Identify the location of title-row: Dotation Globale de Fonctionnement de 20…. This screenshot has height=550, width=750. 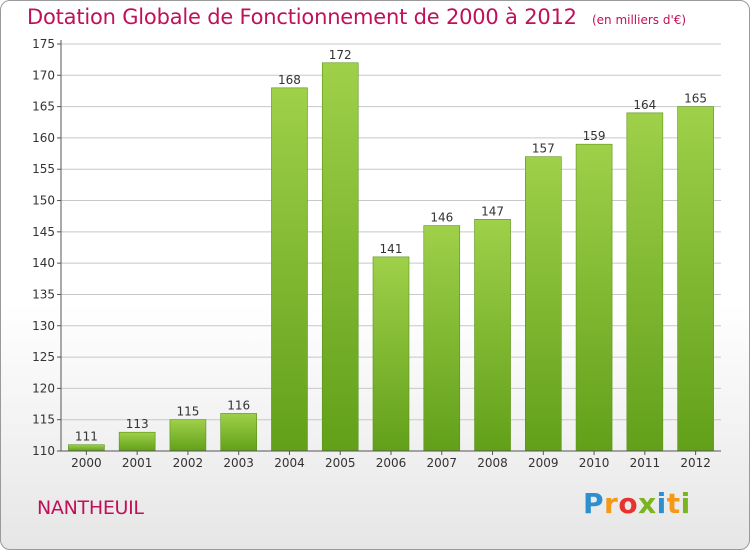
(356, 17).